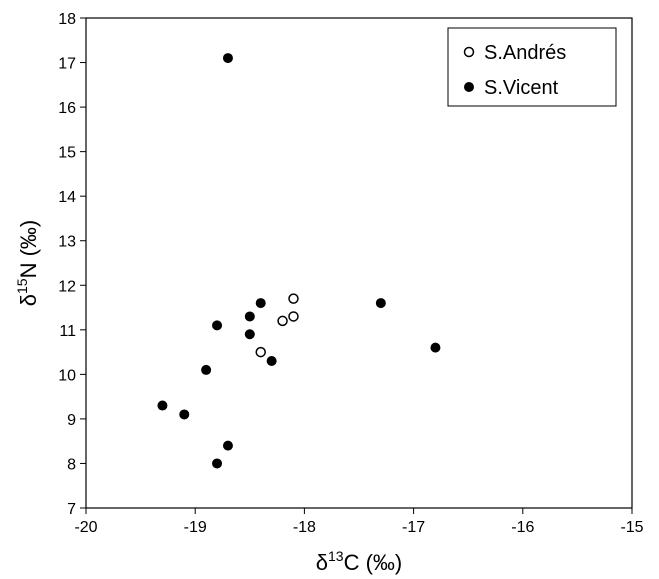 The image size is (659, 579). Describe the element at coordinates (631, 527) in the screenshot. I see `x-tick-label: -15` at that location.